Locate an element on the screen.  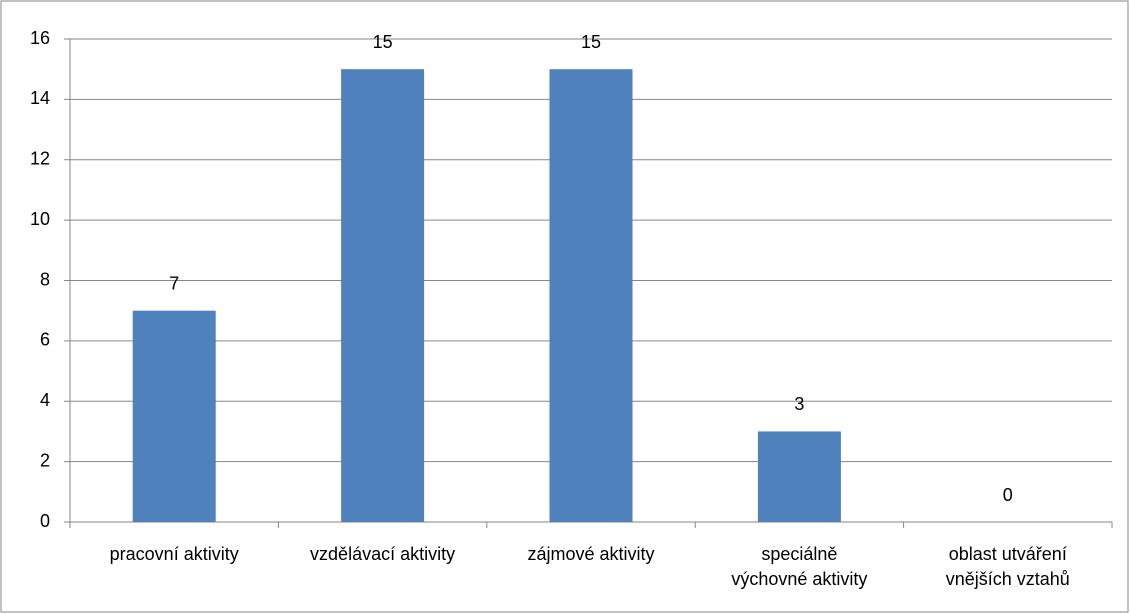
x-tick-label: vzdělávací aktivity is located at coordinates (383, 554).